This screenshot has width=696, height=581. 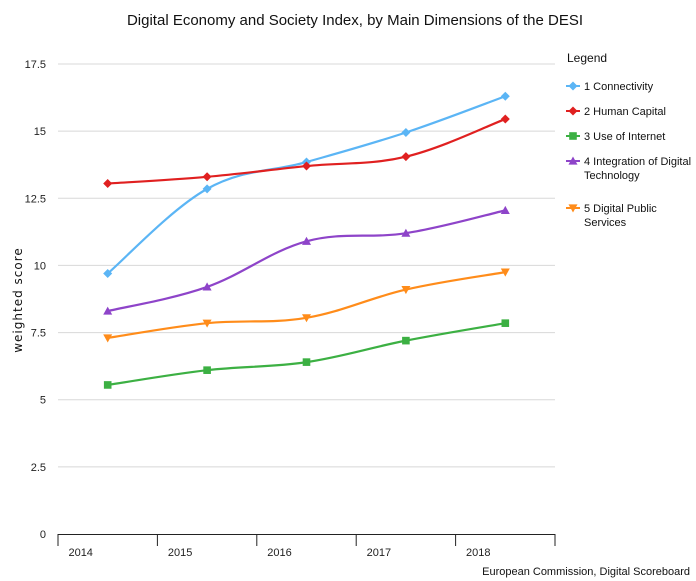 I want to click on legend-label: 5 Digital Public Services, so click(x=620, y=216).